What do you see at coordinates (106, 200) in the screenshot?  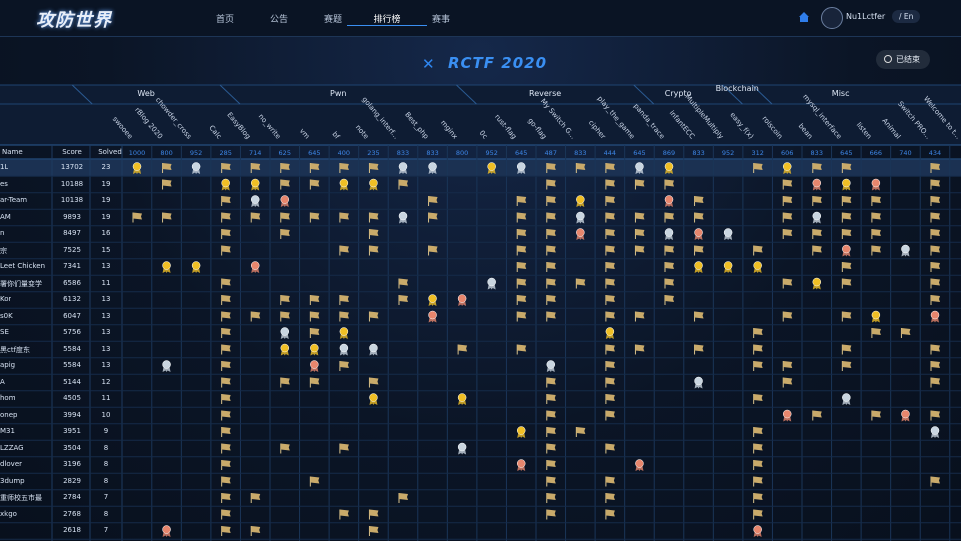 I see `team-solved: 19` at bounding box center [106, 200].